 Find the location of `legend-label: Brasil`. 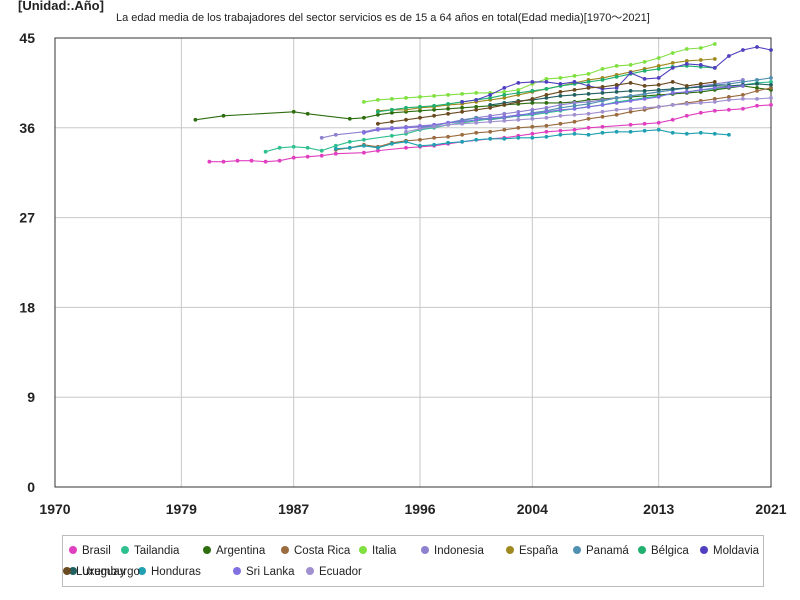

legend-label: Brasil is located at coordinates (96, 551).